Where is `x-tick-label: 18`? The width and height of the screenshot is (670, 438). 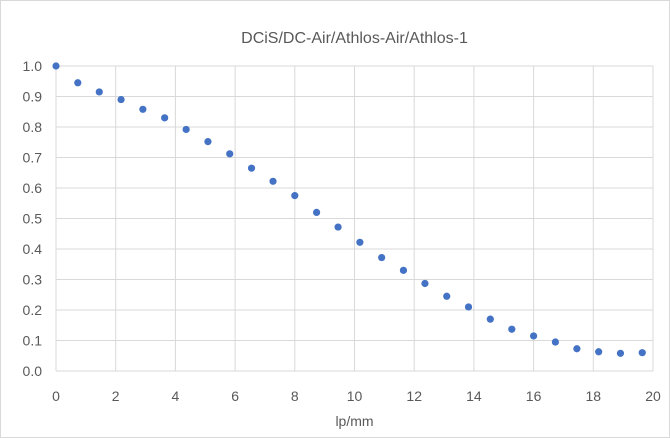
x-tick-label: 18 is located at coordinates (594, 396).